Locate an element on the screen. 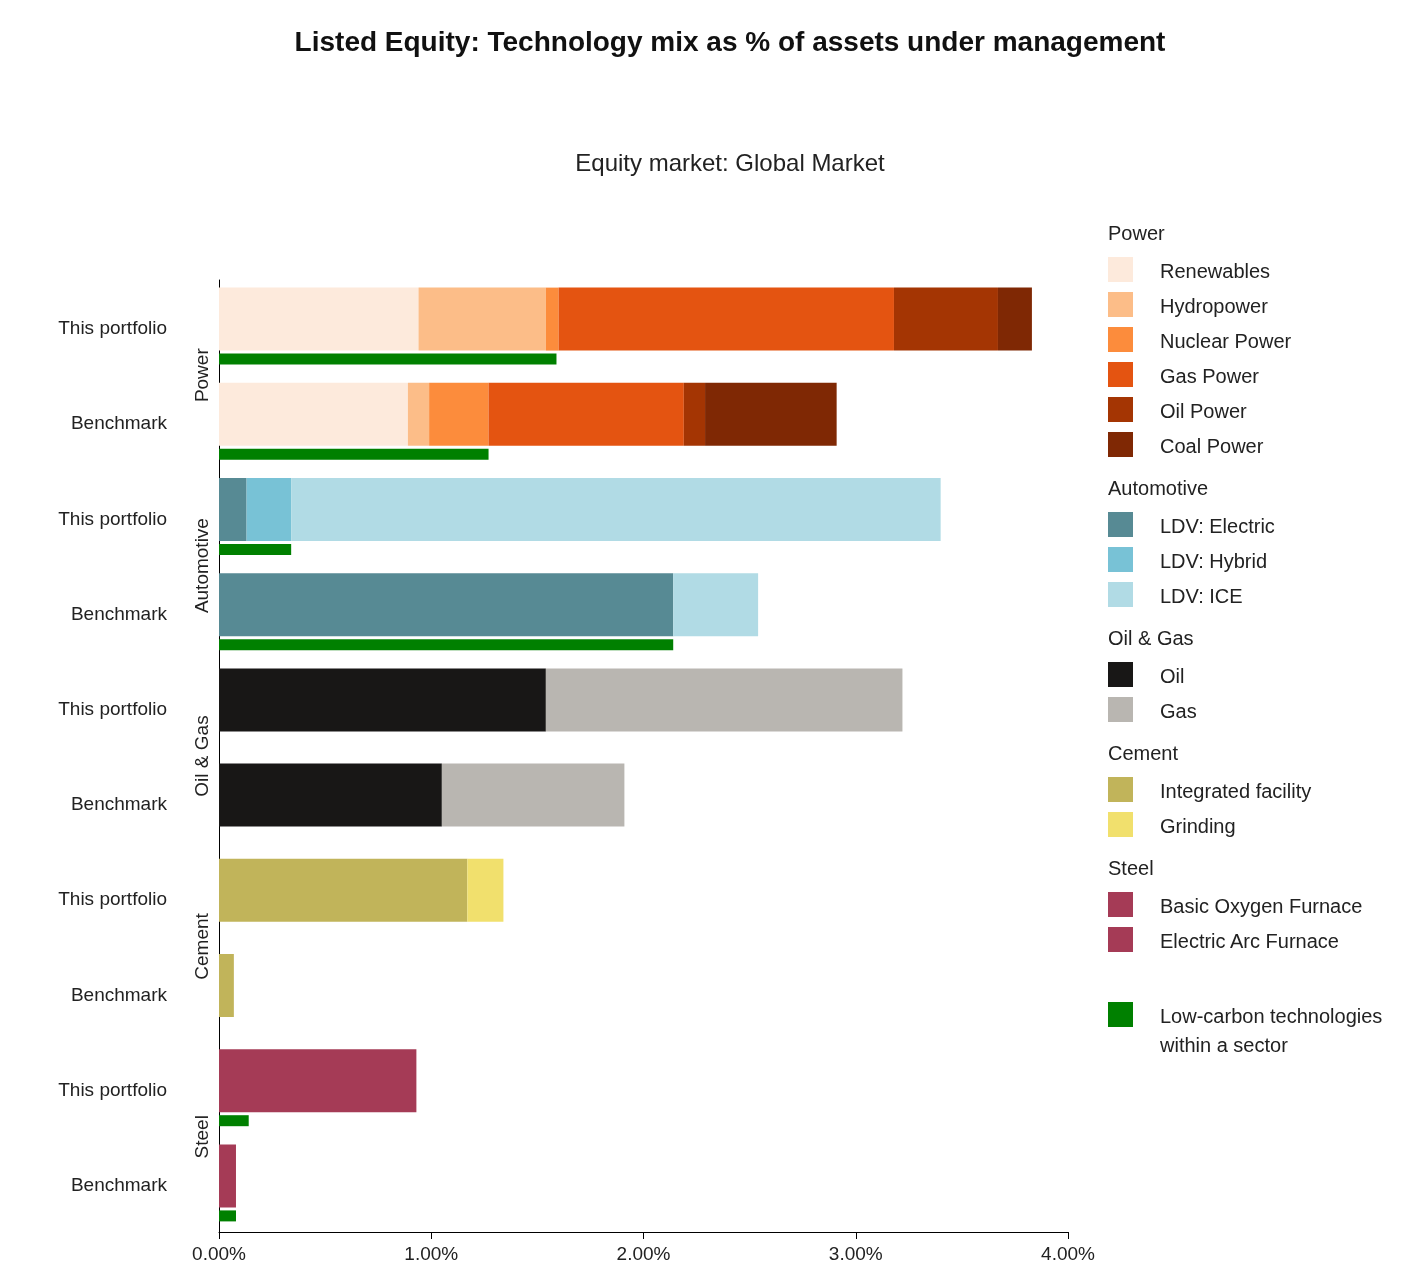 This screenshot has height=1281, width=1415. x-tick-label: 0.00% is located at coordinates (219, 1253).